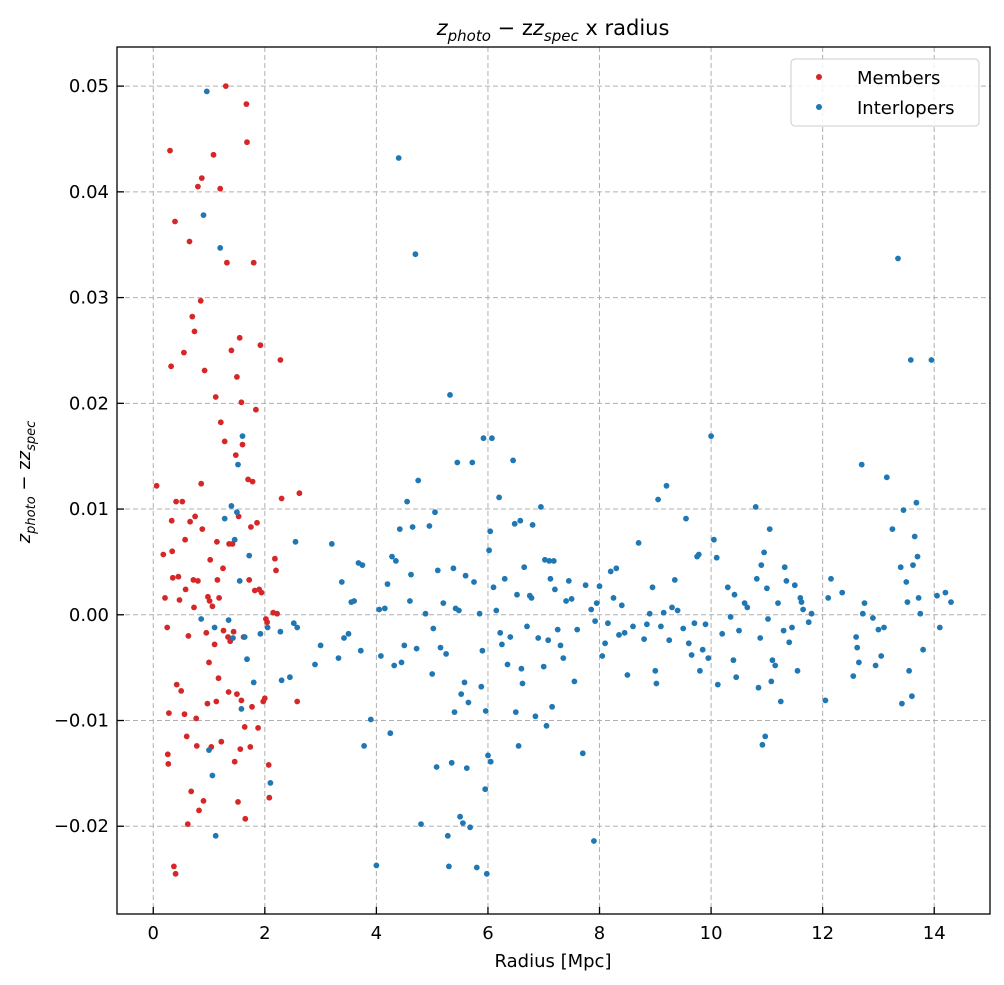  What do you see at coordinates (934, 933) in the screenshot?
I see `x-tick-label: 14` at bounding box center [934, 933].